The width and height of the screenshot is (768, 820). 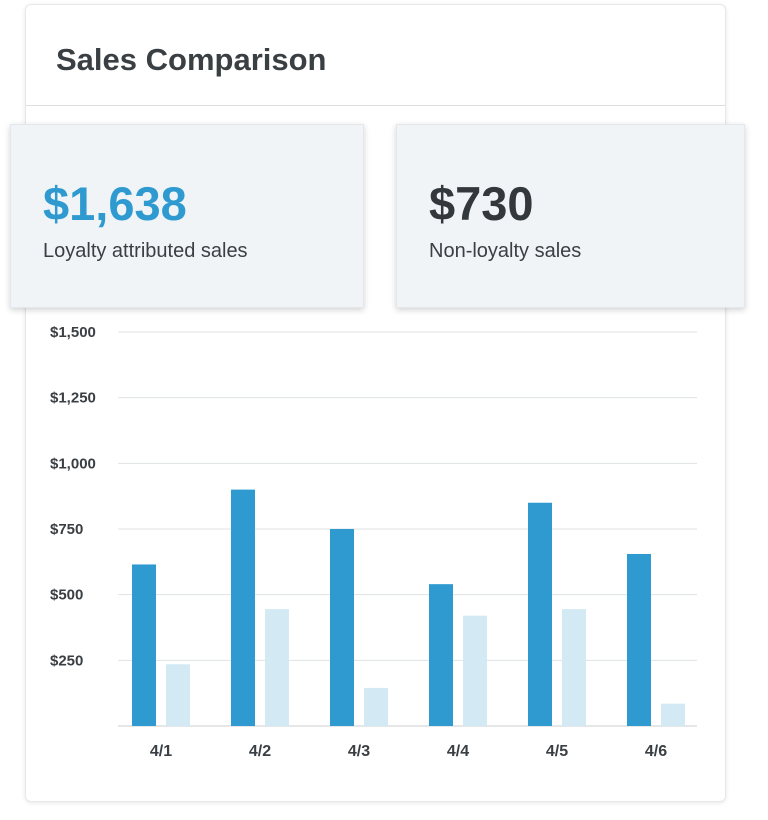 I want to click on x-tick-label: 4/2, so click(x=260, y=751).